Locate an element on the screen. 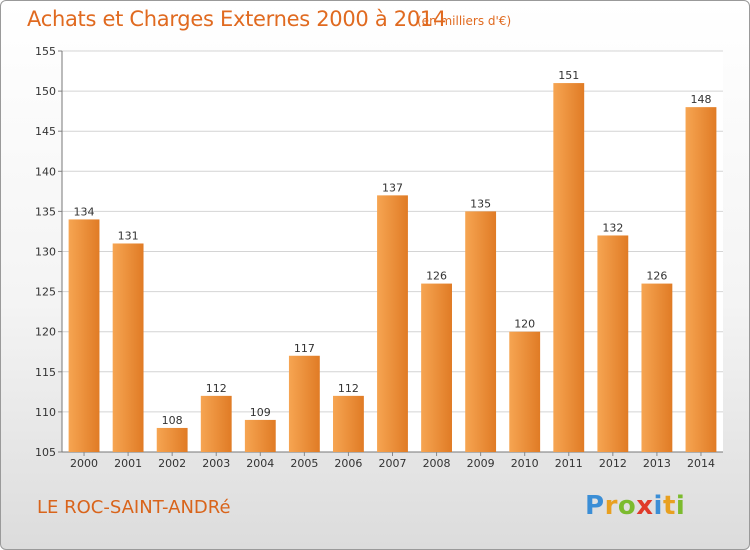 The image size is (750, 550). data-label: 137 is located at coordinates (392, 187).